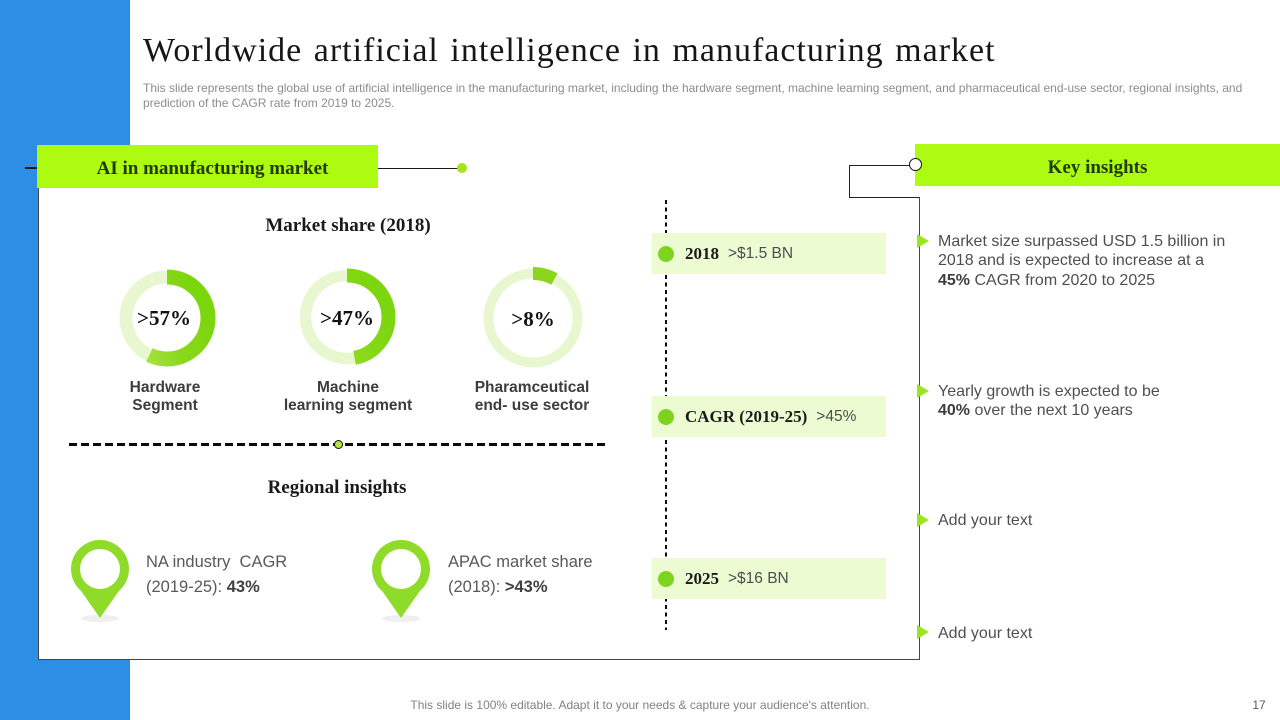  I want to click on svg-text: >47%, so click(347, 318).